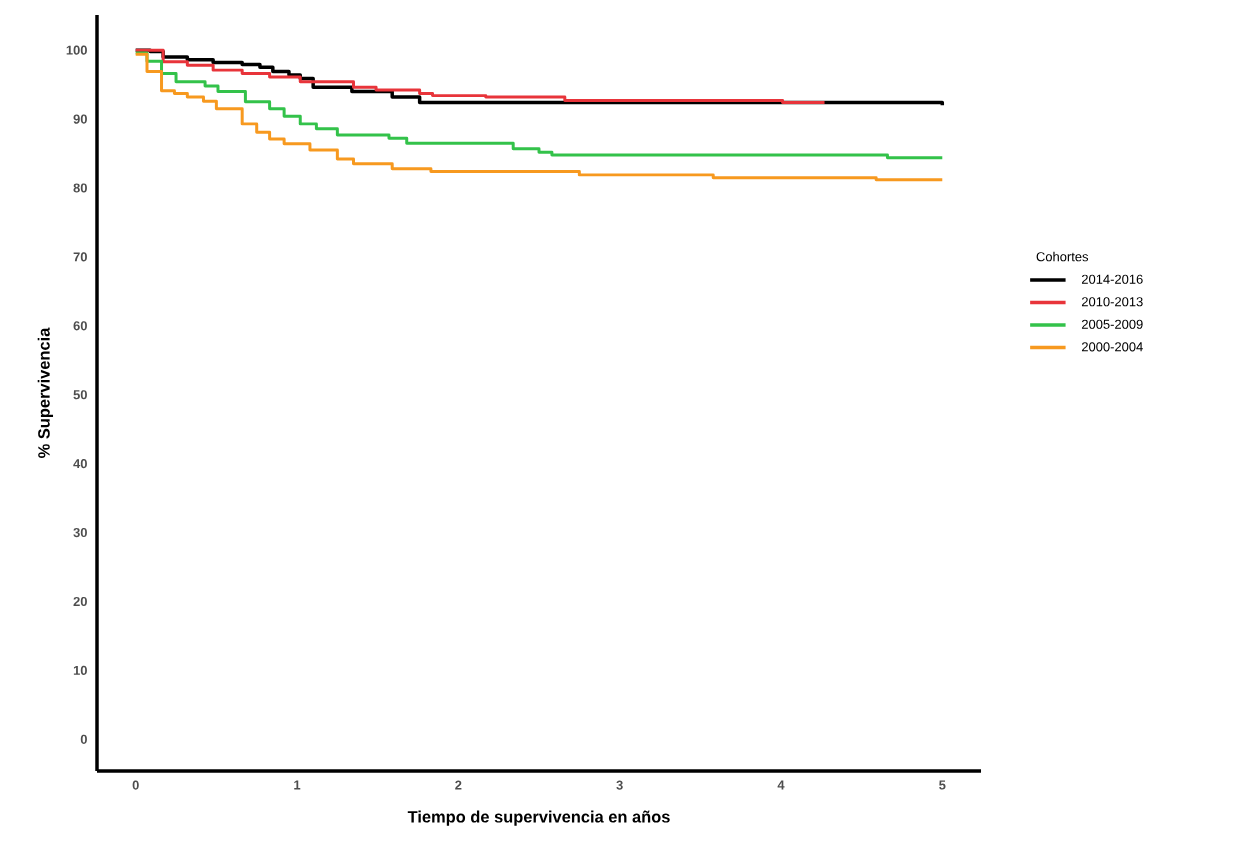  I want to click on y-tick-label: 80, so click(80, 188).